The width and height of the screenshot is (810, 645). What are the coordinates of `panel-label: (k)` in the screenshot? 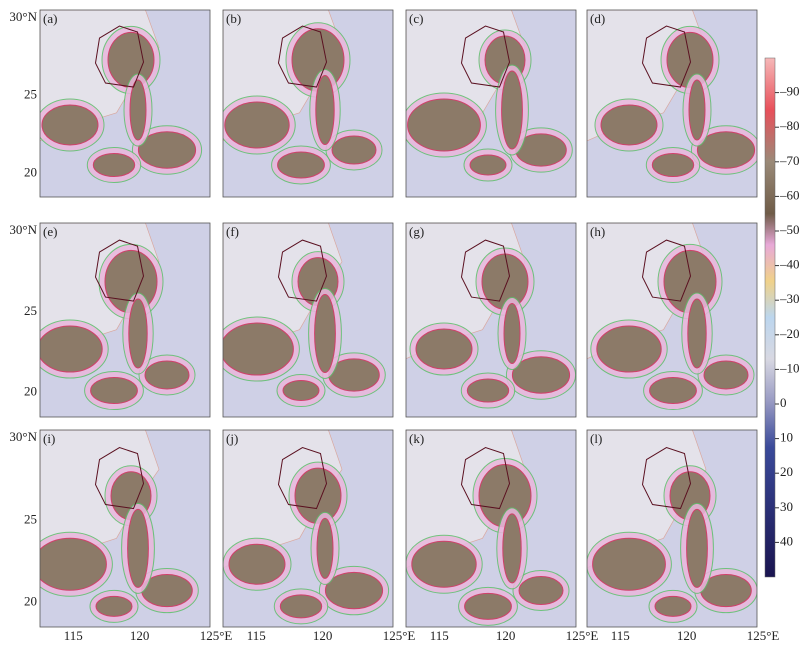 It's located at (416, 438).